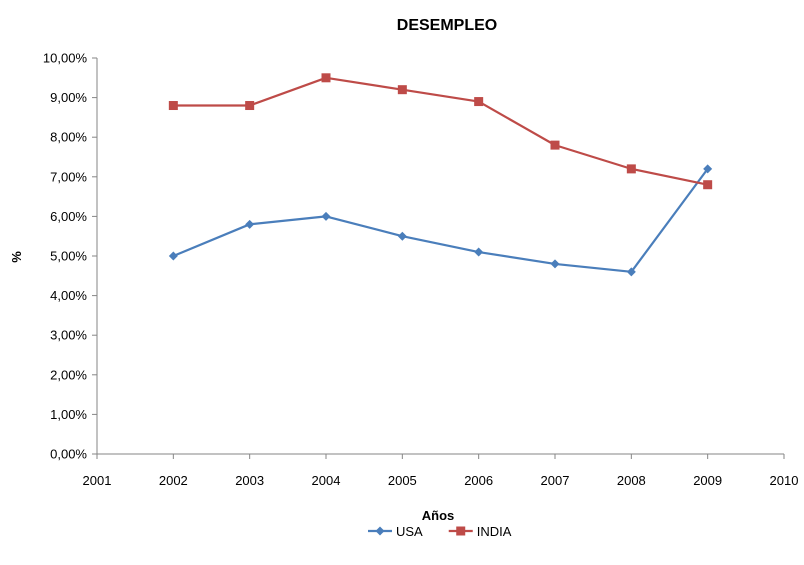  I want to click on x-tick-label: 2004, so click(326, 480).